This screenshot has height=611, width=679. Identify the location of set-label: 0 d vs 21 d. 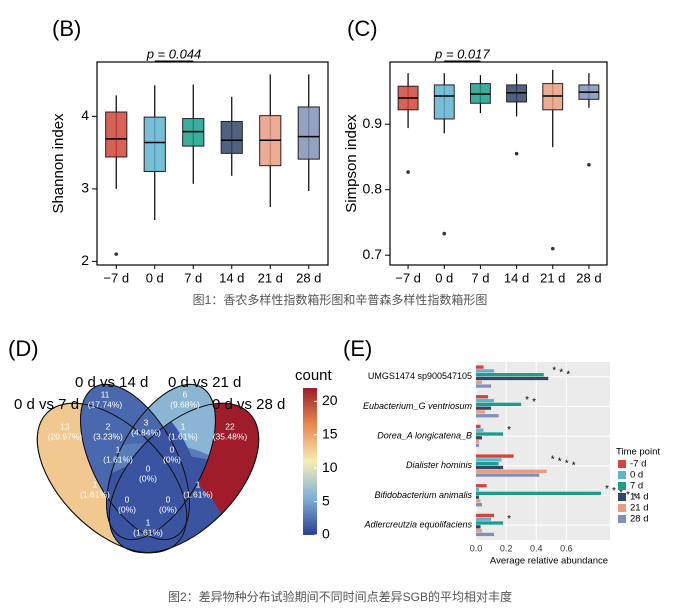
(204, 382).